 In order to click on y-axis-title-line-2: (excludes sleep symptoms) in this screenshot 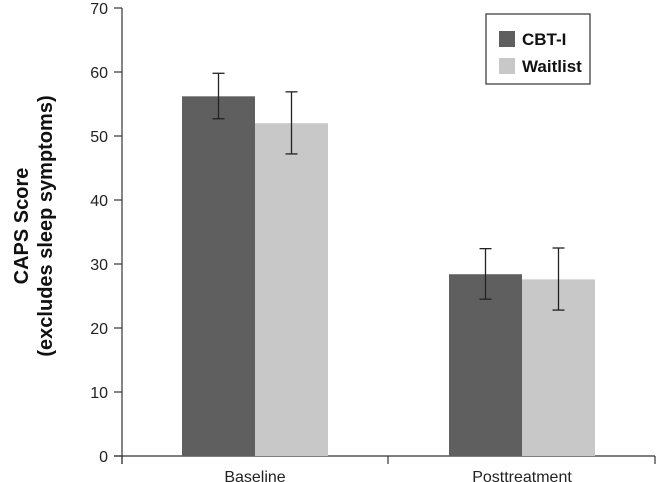, I will do `click(46, 225)`.